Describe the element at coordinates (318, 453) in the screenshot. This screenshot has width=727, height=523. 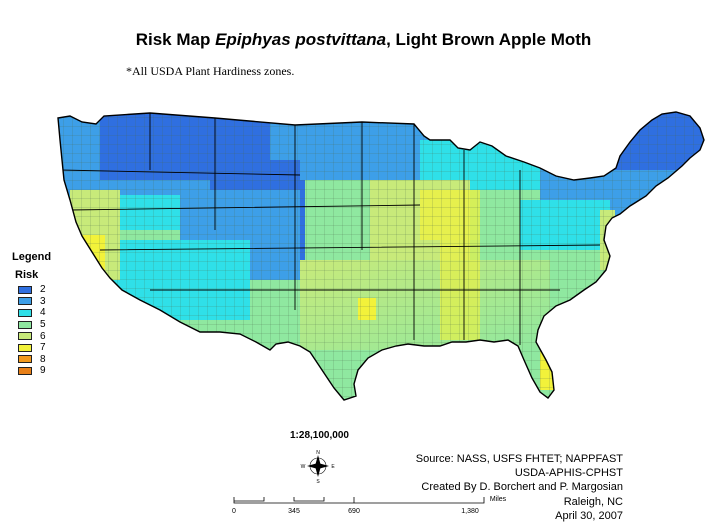
I see `compass-n: N` at that location.